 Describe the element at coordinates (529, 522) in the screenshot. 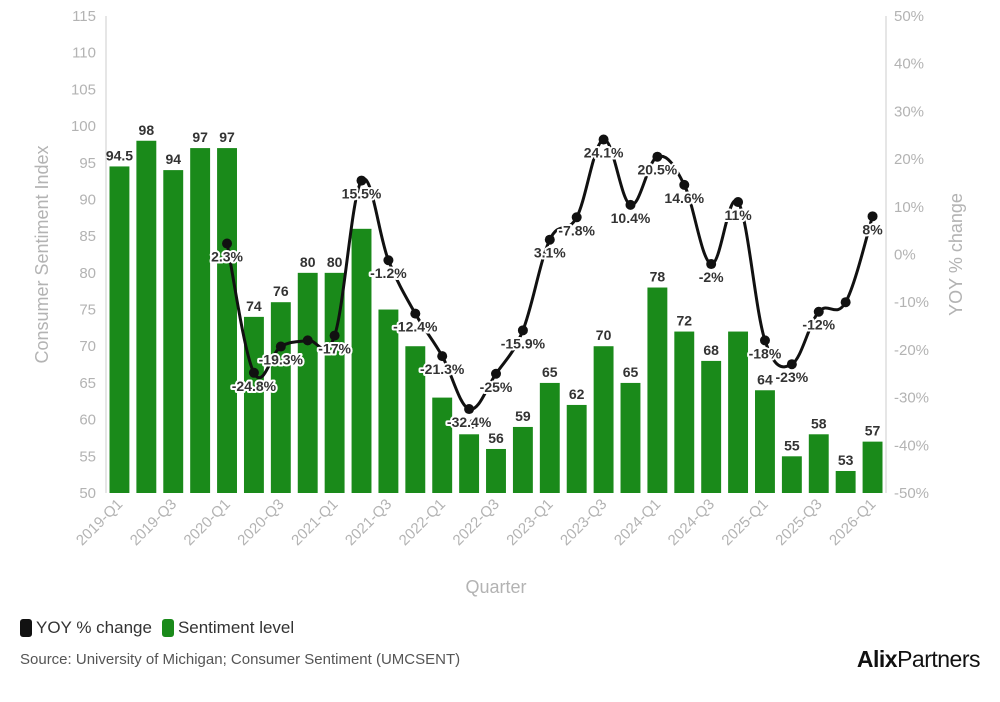

I see `x-tick-label: 2023-Q1` at that location.